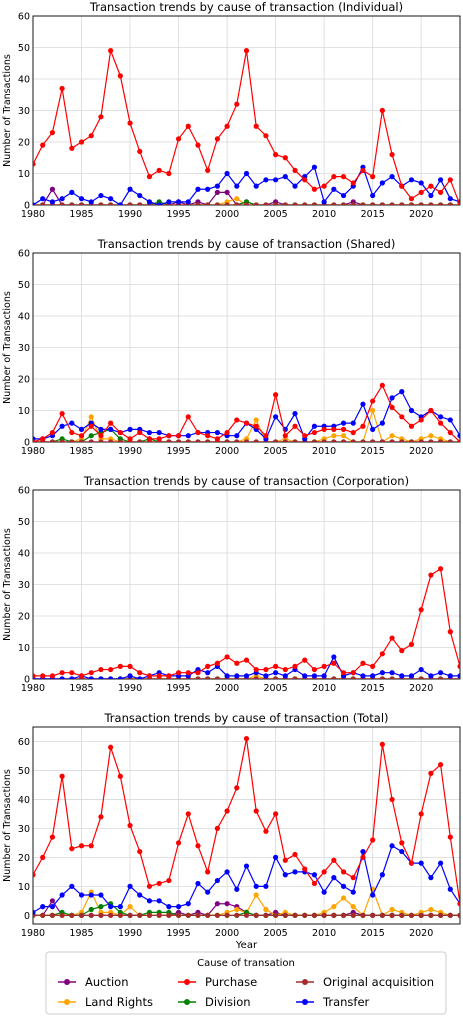  Describe the element at coordinates (333, 1002) in the screenshot. I see `legend-entry-transfer: Transfer` at that location.